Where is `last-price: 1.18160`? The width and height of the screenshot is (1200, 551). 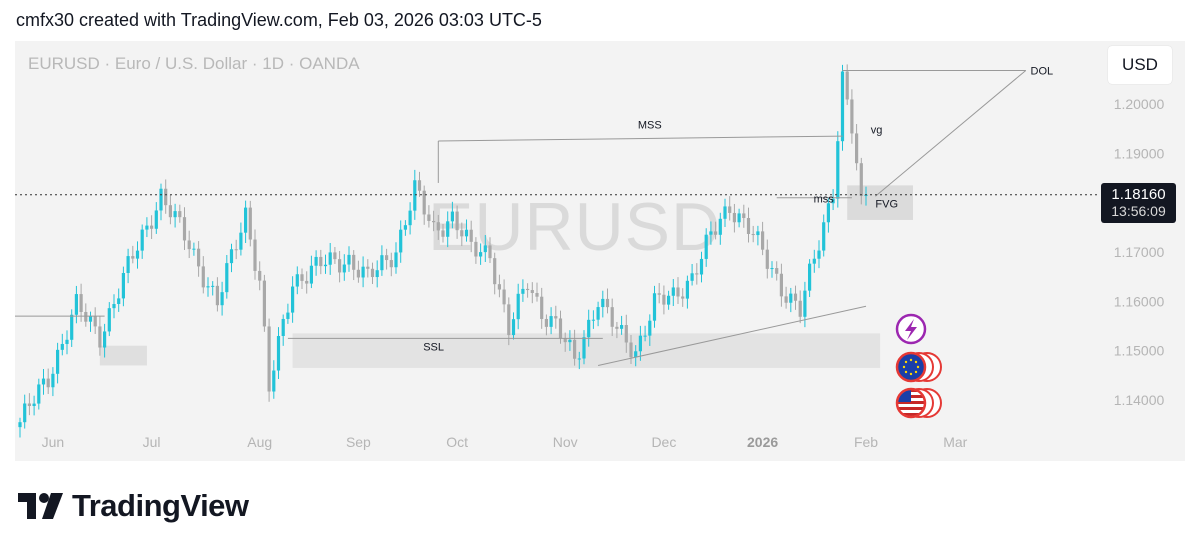 last-price: 1.18160 is located at coordinates (1138, 194).